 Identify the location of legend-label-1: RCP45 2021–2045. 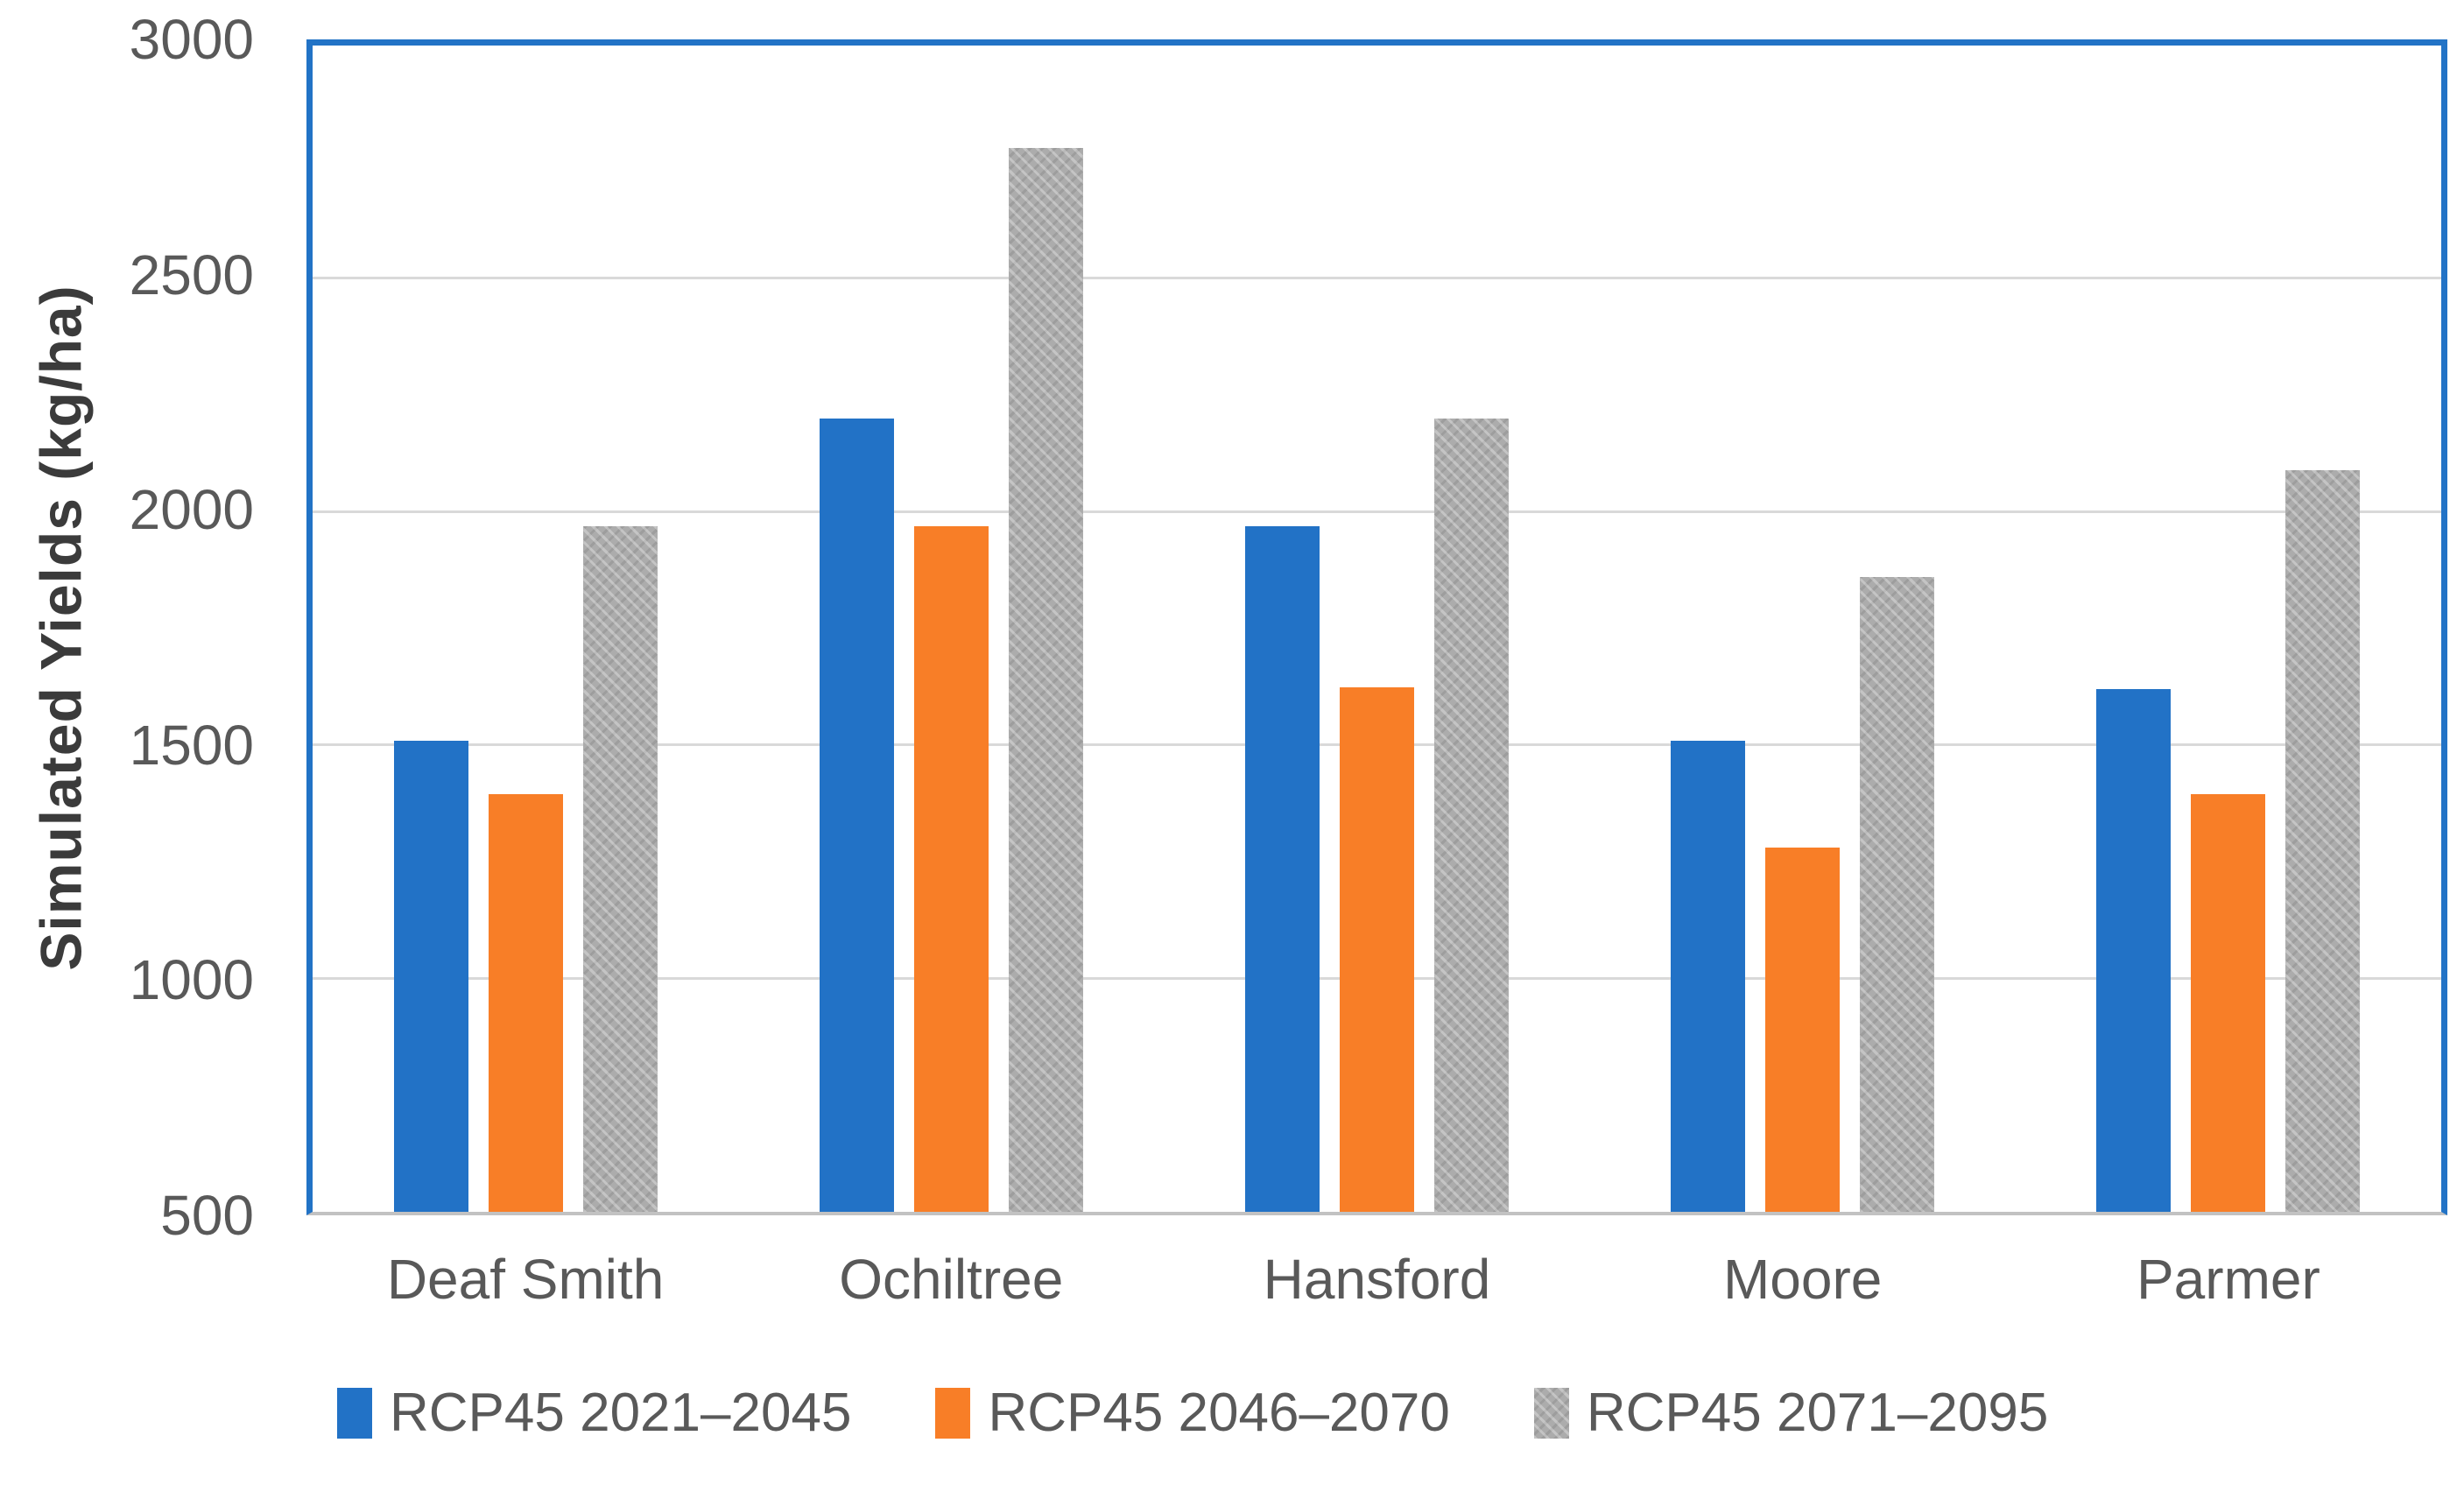
(621, 1413).